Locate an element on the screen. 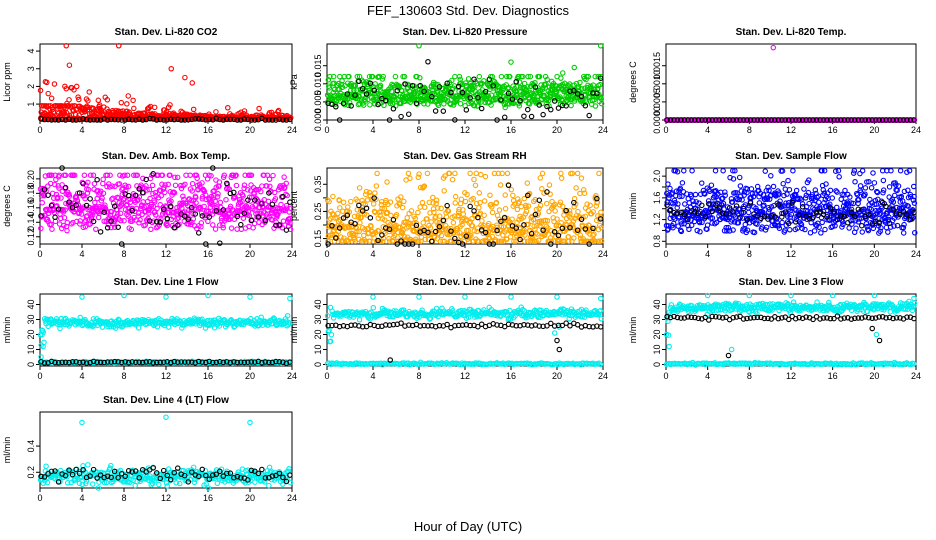  x-tick-label: 4 is located at coordinates (707, 130).